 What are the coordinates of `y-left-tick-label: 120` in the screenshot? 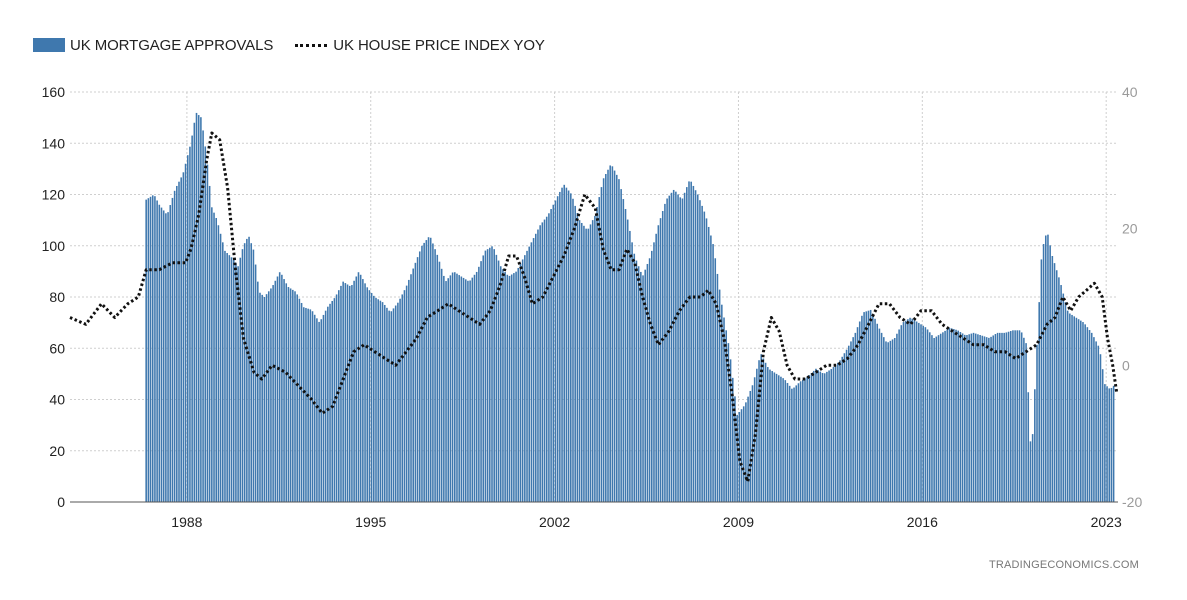 It's located at (54, 195).